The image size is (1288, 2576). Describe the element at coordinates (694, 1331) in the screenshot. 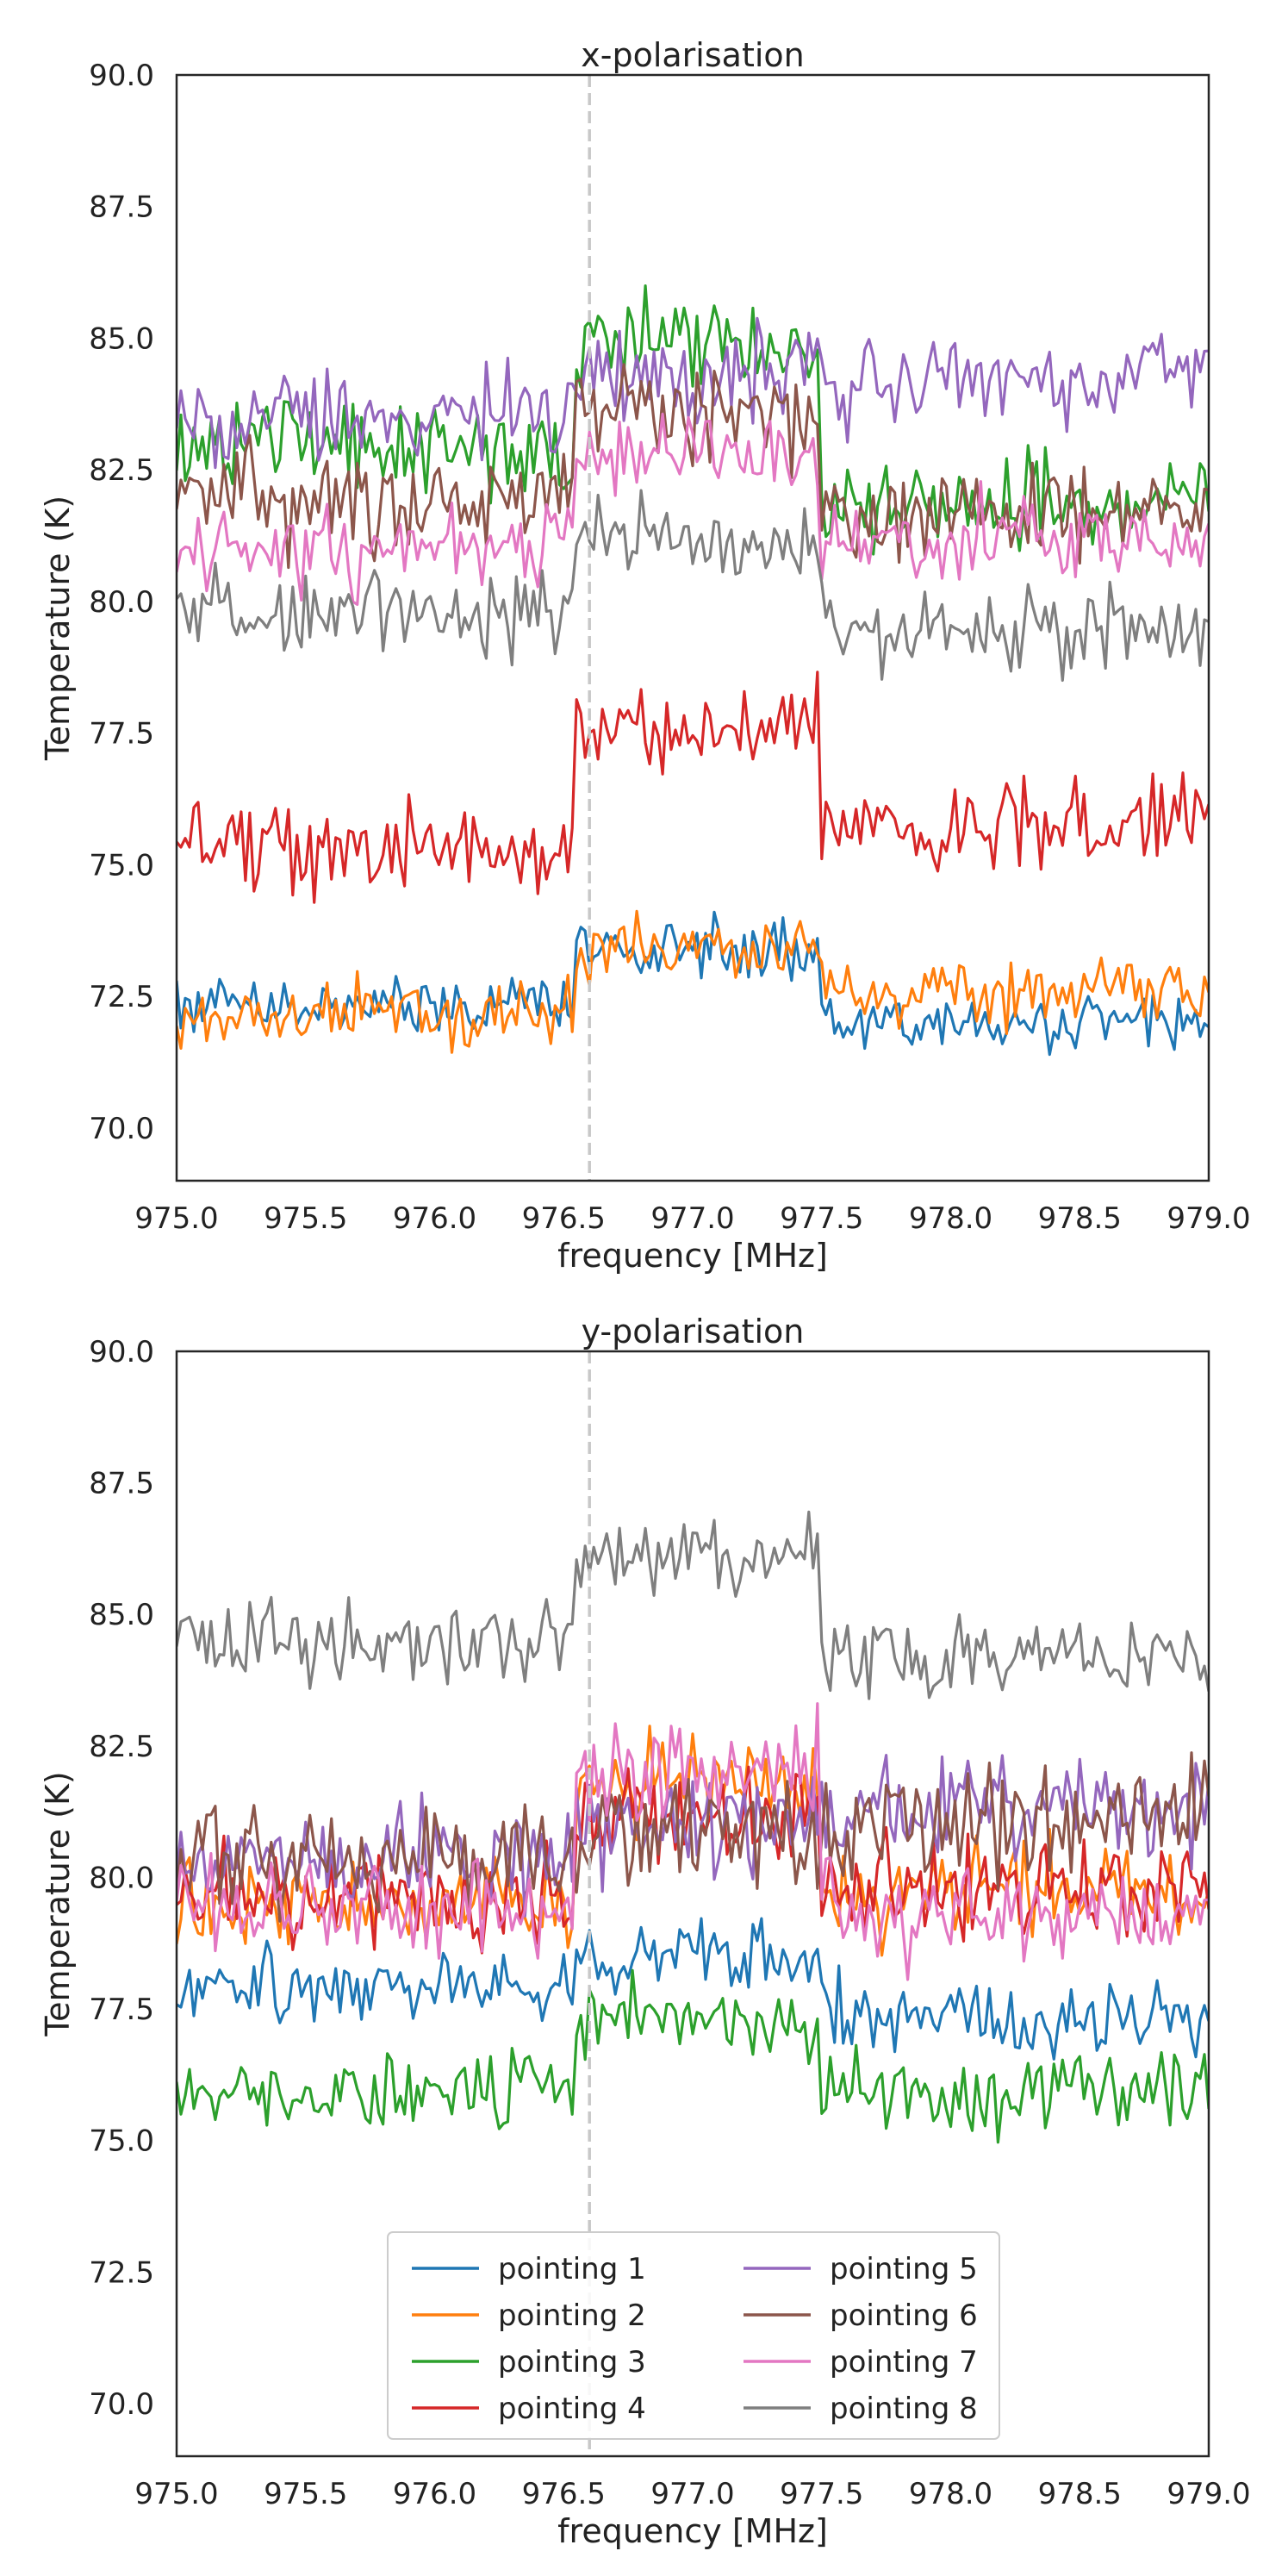

I see `chart-title: y-polarisation` at that location.